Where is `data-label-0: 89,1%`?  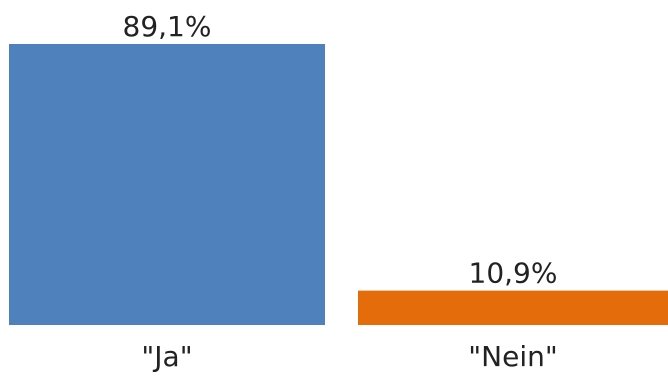 data-label-0: 89,1% is located at coordinates (167, 26).